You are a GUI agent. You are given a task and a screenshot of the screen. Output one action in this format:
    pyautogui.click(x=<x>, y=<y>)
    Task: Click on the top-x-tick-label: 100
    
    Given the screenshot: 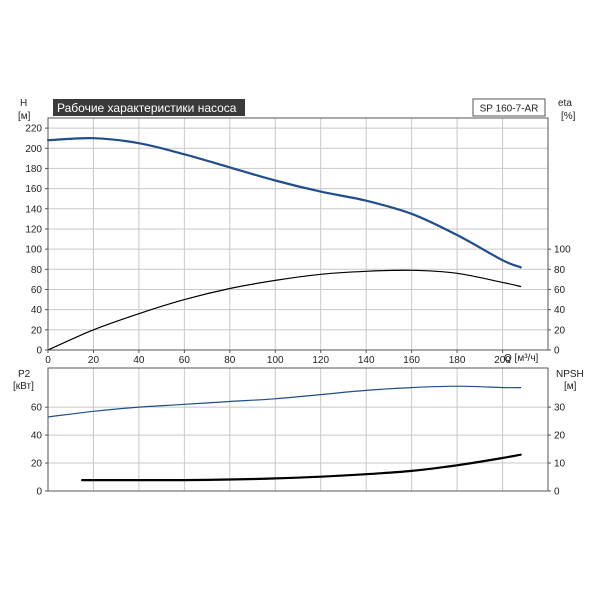 What is the action you would take?
    pyautogui.click(x=275, y=360)
    